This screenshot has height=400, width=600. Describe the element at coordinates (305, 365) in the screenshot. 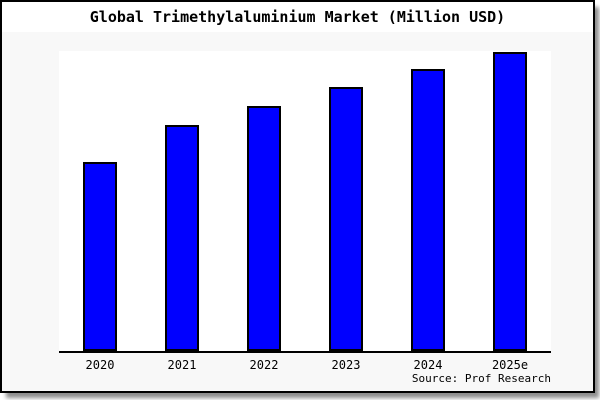

I see `x-axis-labels: 2020 2021 2022 2023 2024 2025e` at that location.